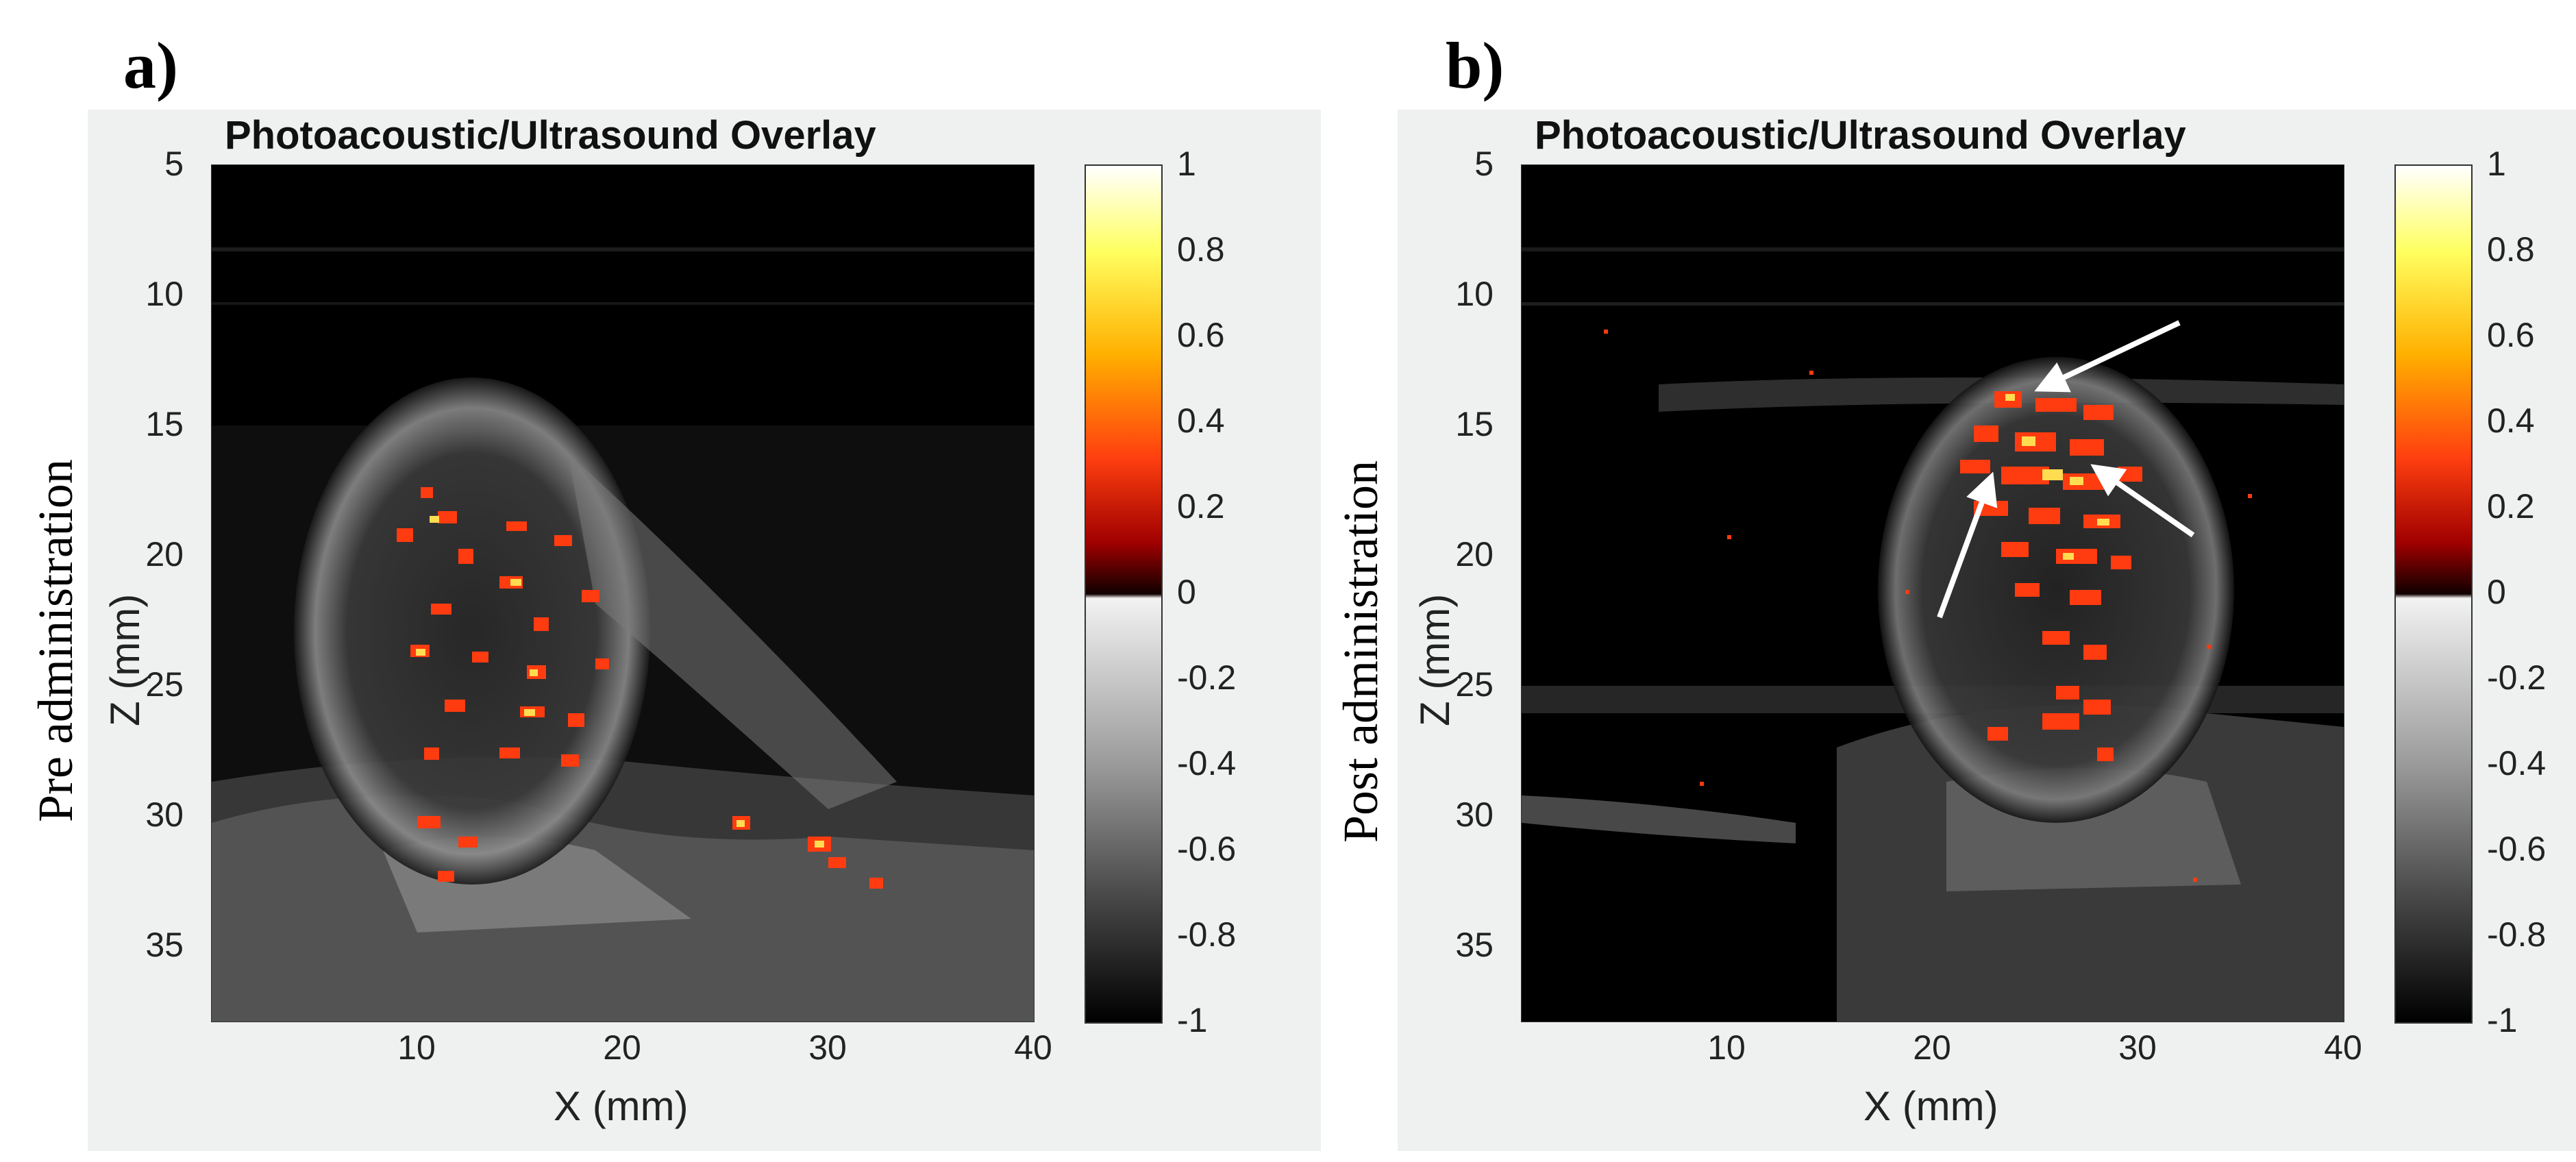 This screenshot has height=1162, width=2576. What do you see at coordinates (55, 640) in the screenshot?
I see `side-label-pre: Pre administration` at bounding box center [55, 640].